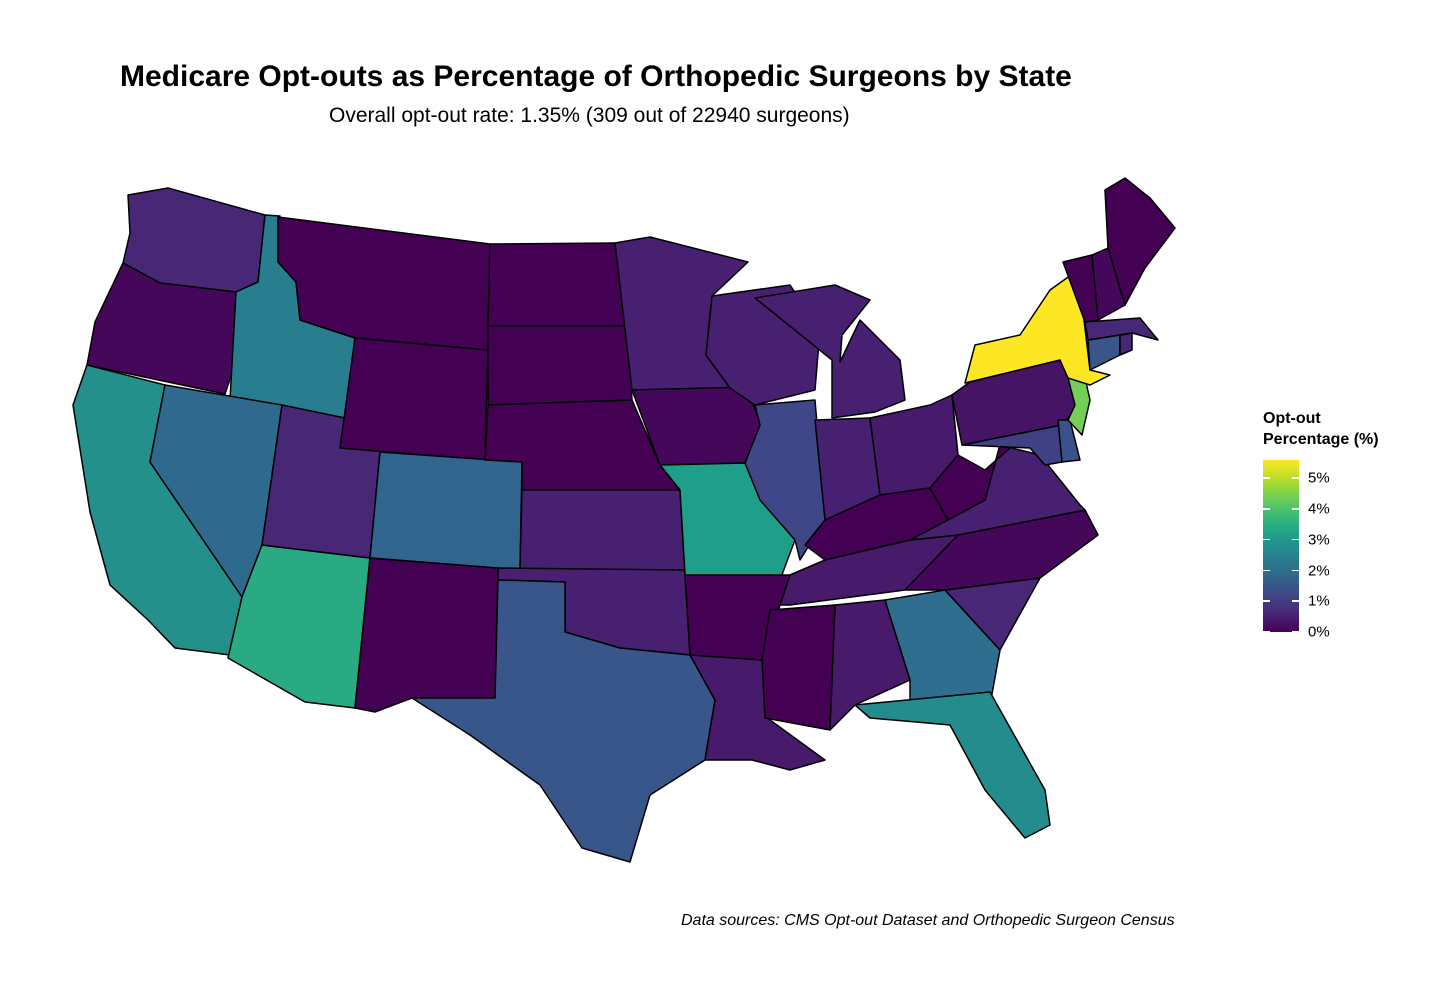 The image size is (1429, 1000). What do you see at coordinates (1319, 478) in the screenshot?
I see `legend-tick-label: 5%` at bounding box center [1319, 478].